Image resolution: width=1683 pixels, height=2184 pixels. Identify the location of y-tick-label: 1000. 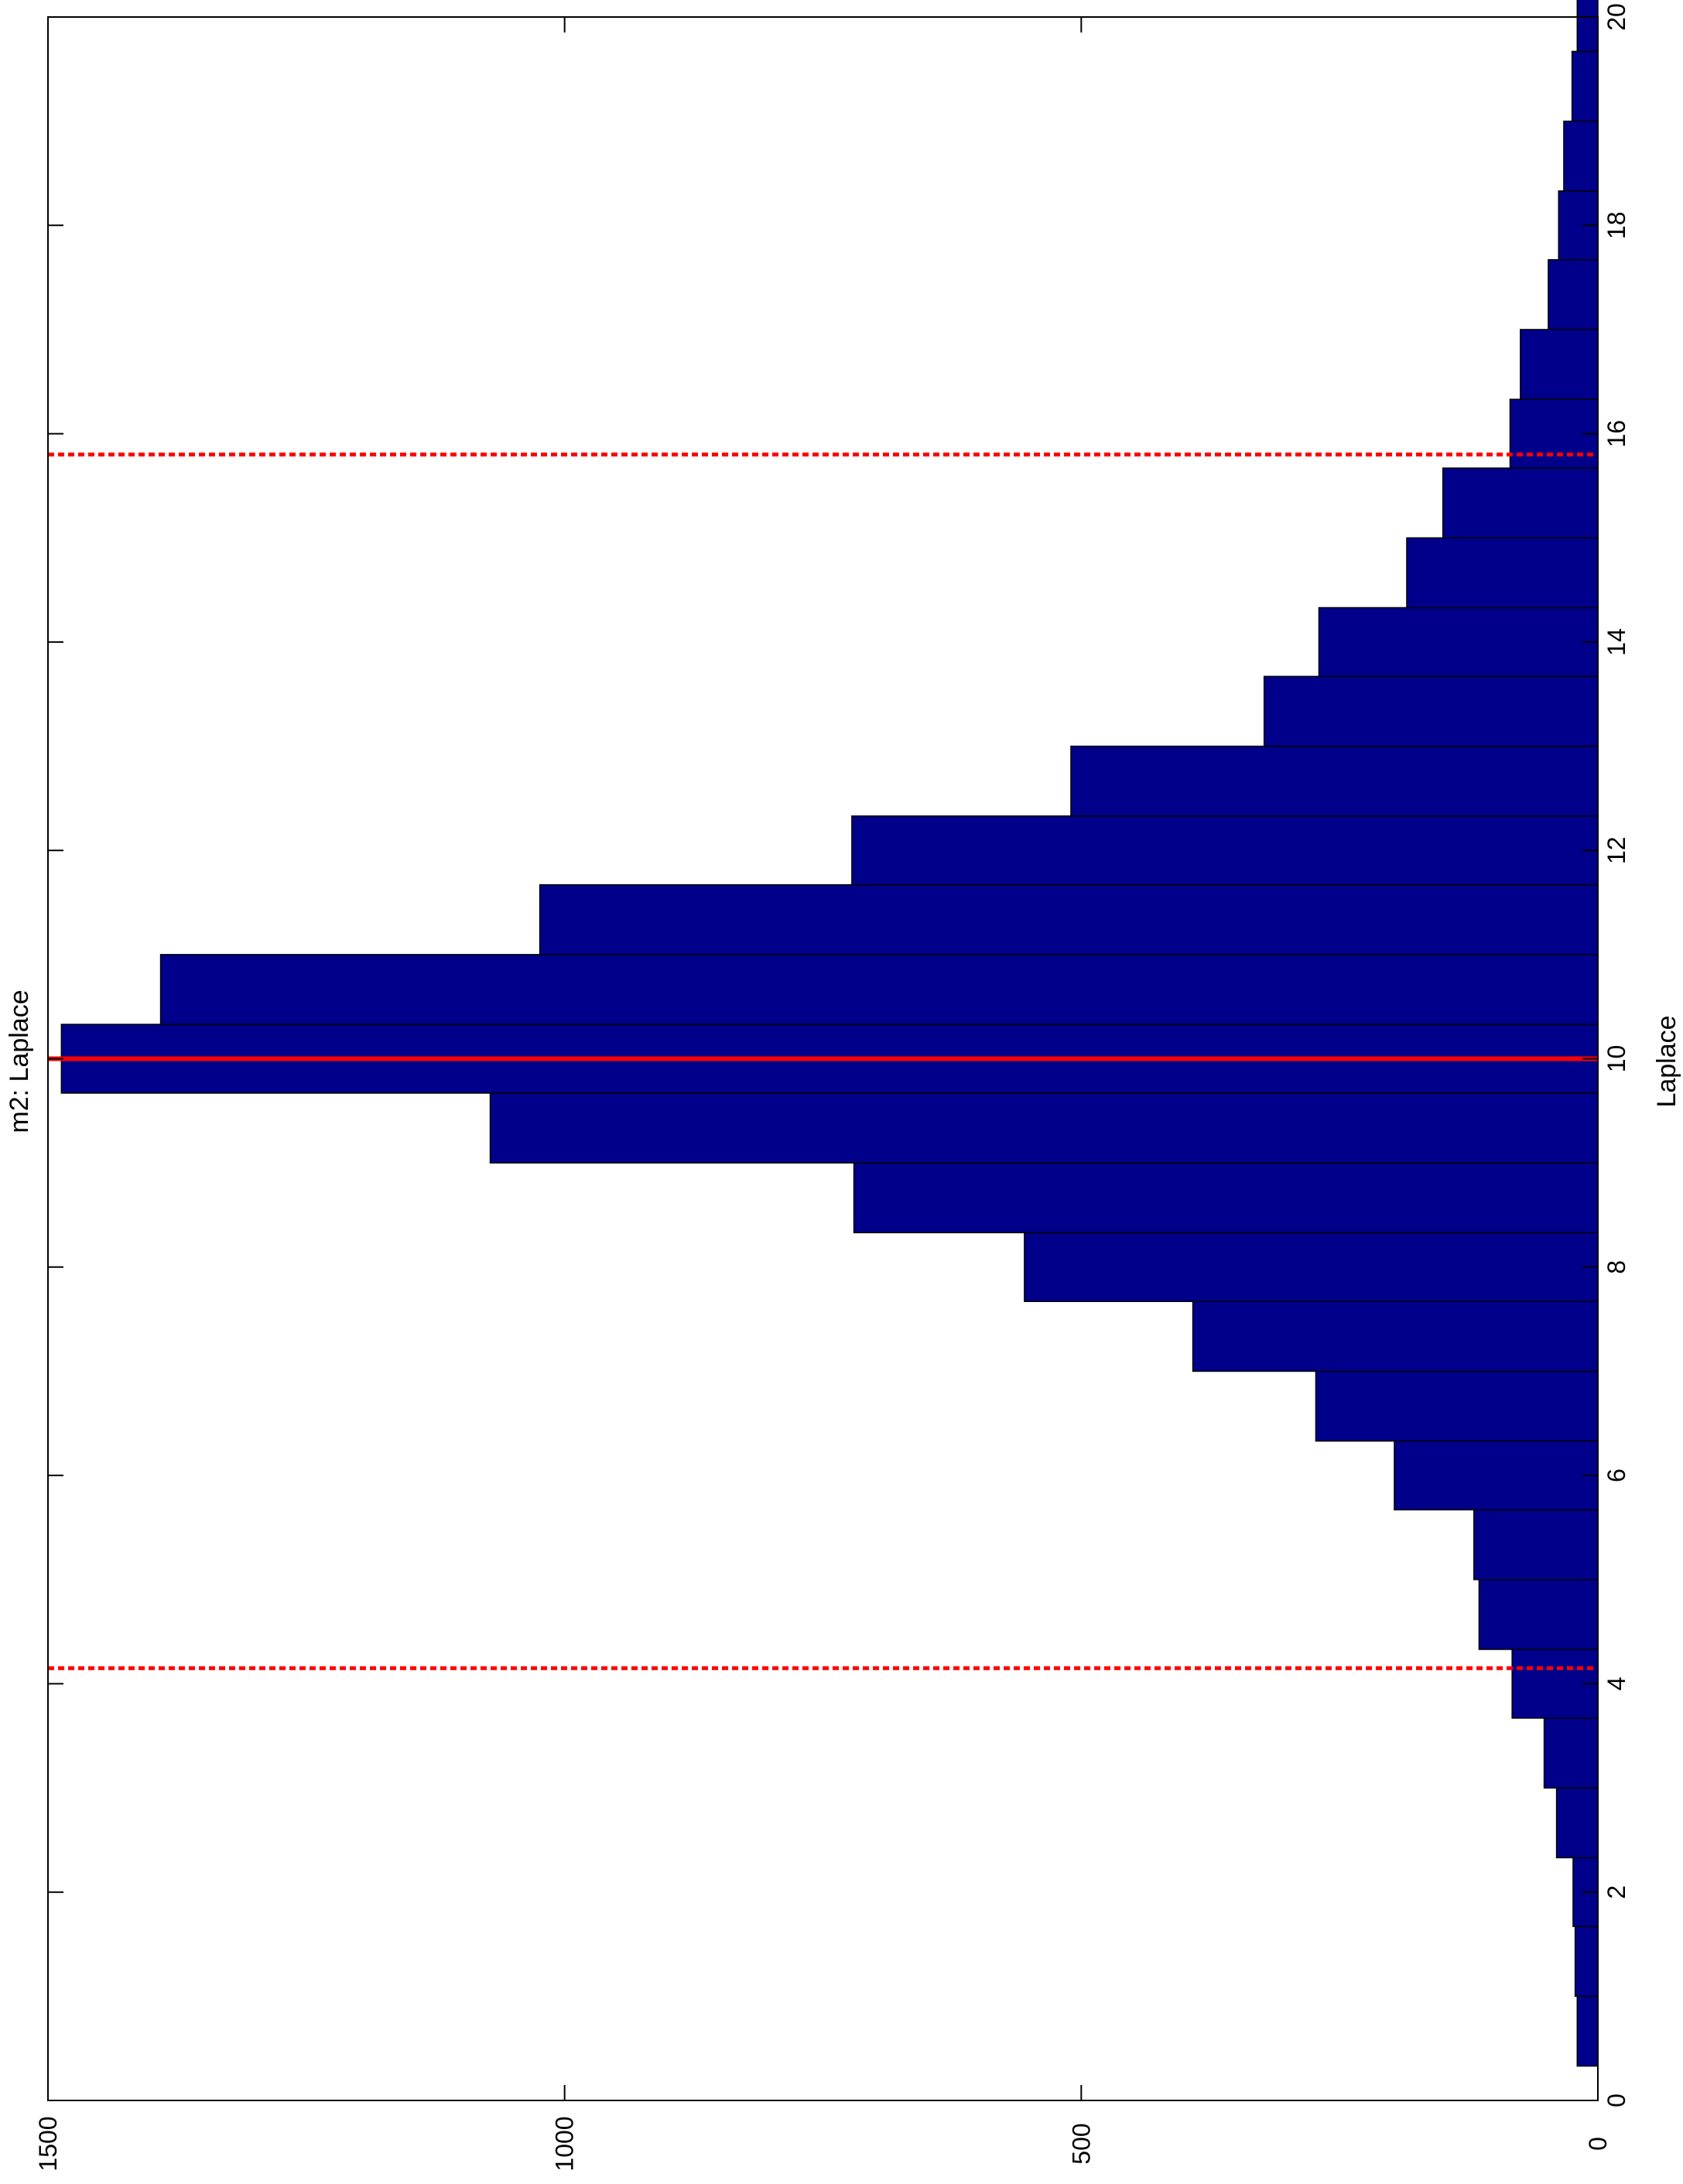
(565, 2143).